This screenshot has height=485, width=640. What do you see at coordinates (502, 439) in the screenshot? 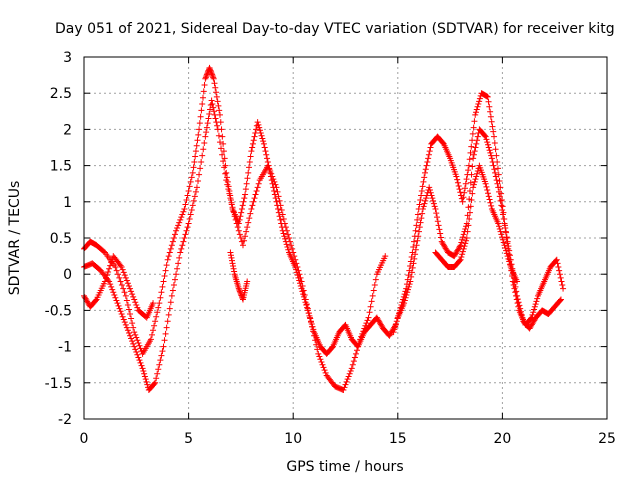
I see `x-tick-label: 20` at bounding box center [502, 439].